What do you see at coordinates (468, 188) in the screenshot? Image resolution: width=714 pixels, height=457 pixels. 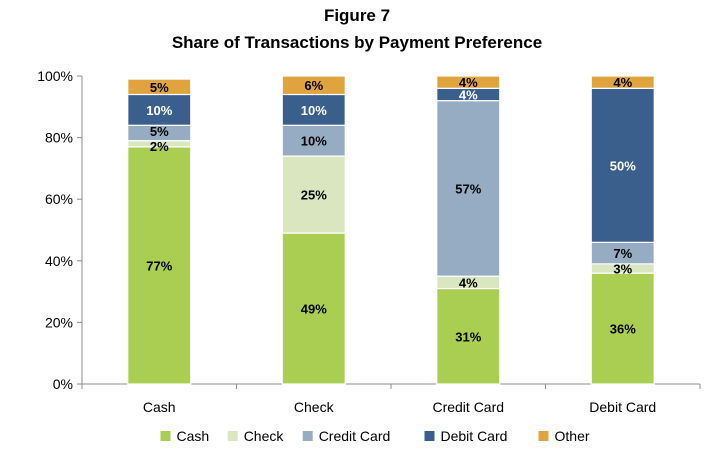 I see `data-label: 57%` at bounding box center [468, 188].